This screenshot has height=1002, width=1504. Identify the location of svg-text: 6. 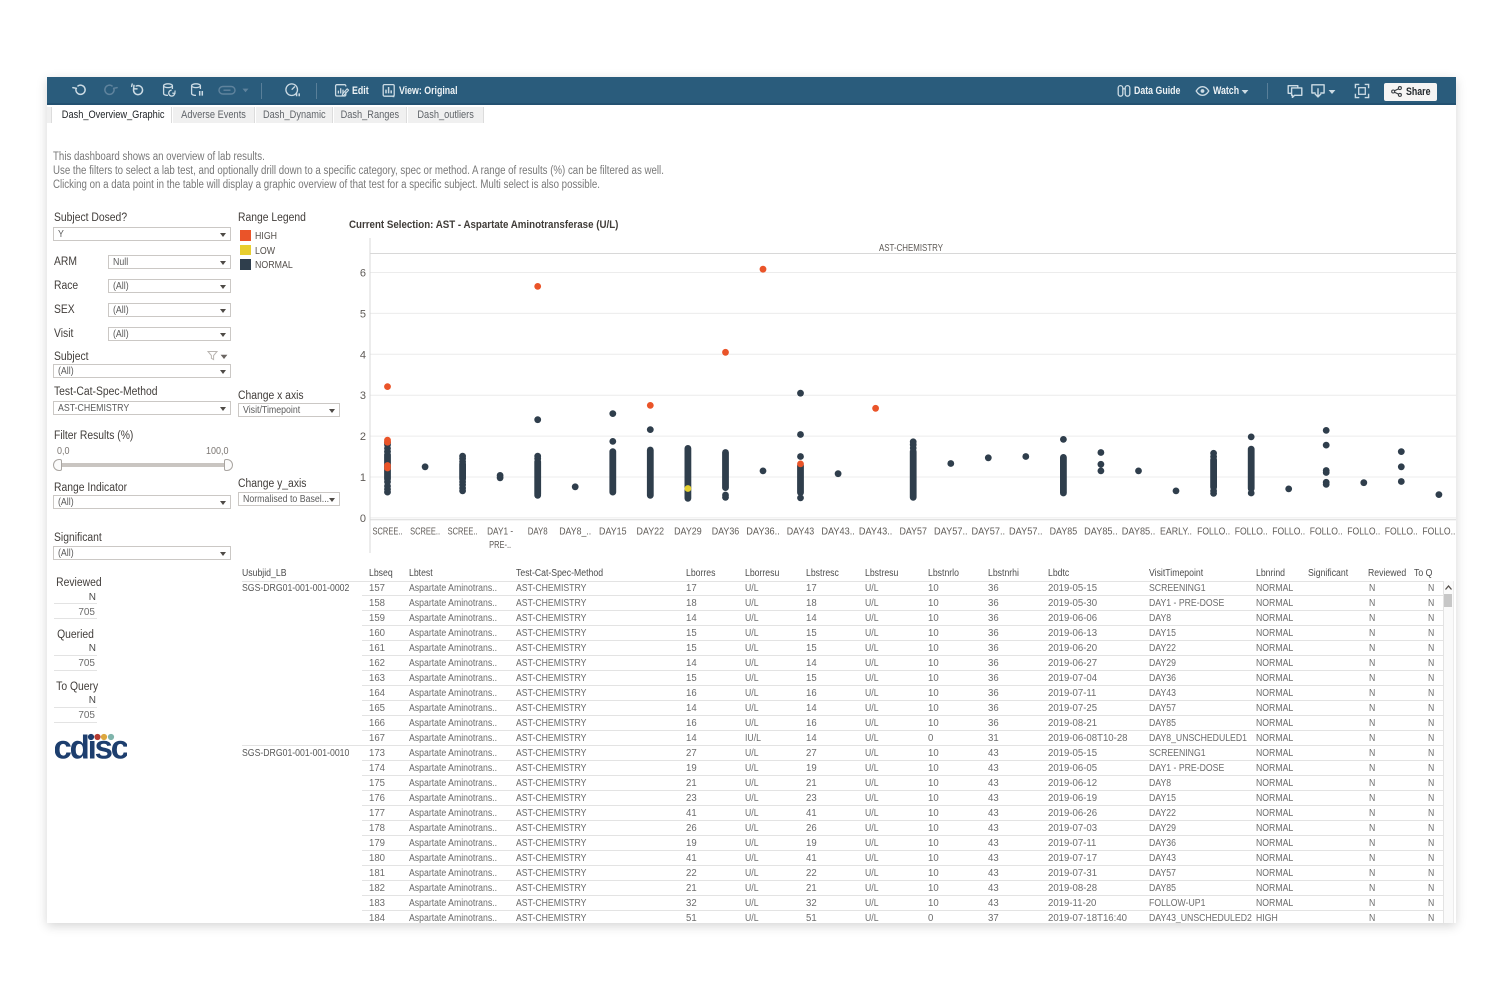
(363, 274).